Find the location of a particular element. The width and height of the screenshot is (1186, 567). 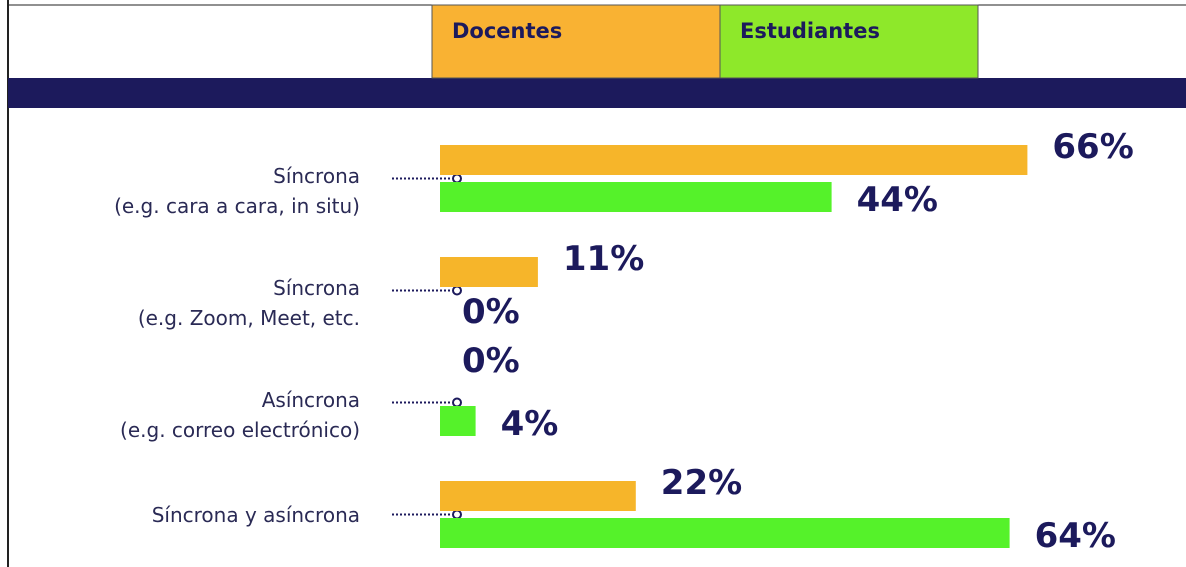

value-label: 44% is located at coordinates (897, 200).